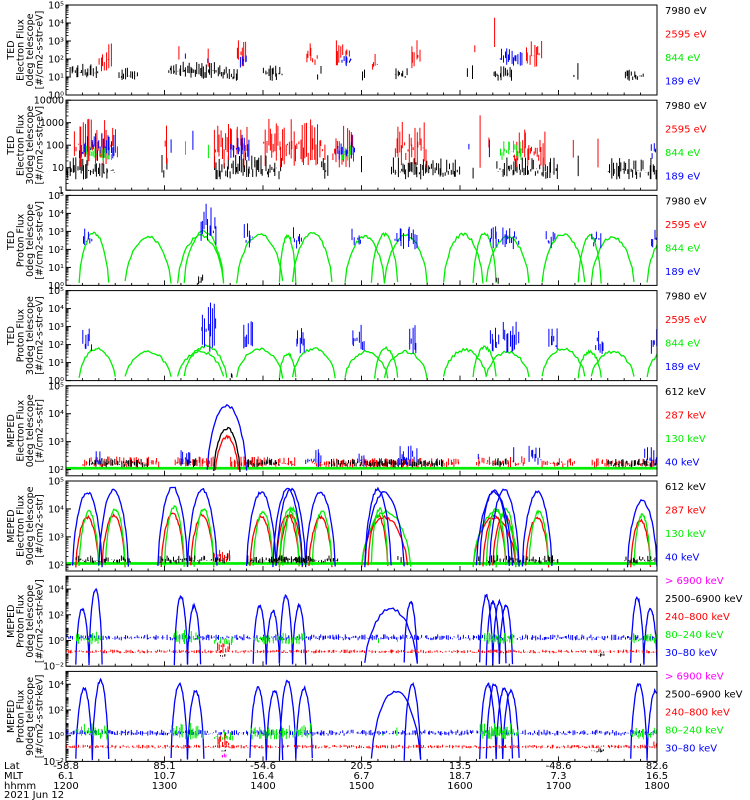 The image size is (750, 800). Describe the element at coordinates (56, 309) in the screenshot. I see `panel-3-ytick-label-4: 10⁴` at that location.